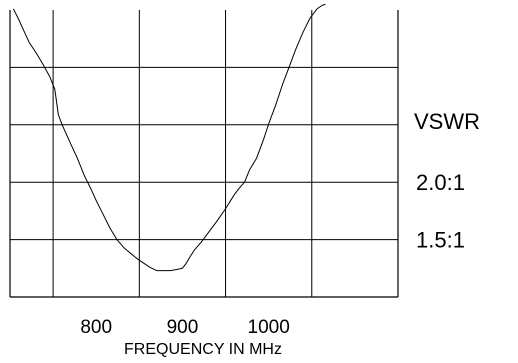 The image size is (518, 363). Describe the element at coordinates (447, 121) in the screenshot. I see `y-axis-title: VSWR` at that location.